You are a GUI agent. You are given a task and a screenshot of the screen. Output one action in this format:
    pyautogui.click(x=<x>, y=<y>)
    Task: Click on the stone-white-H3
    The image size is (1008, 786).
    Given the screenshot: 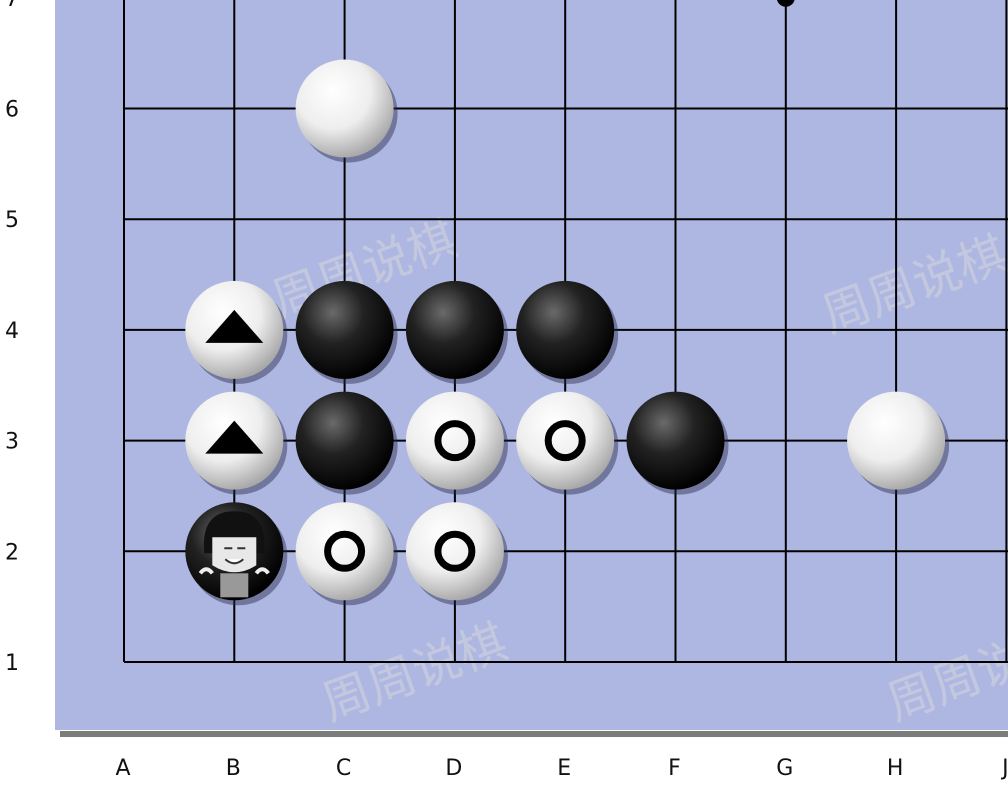 What is the action you would take?
    pyautogui.click(x=898, y=443)
    